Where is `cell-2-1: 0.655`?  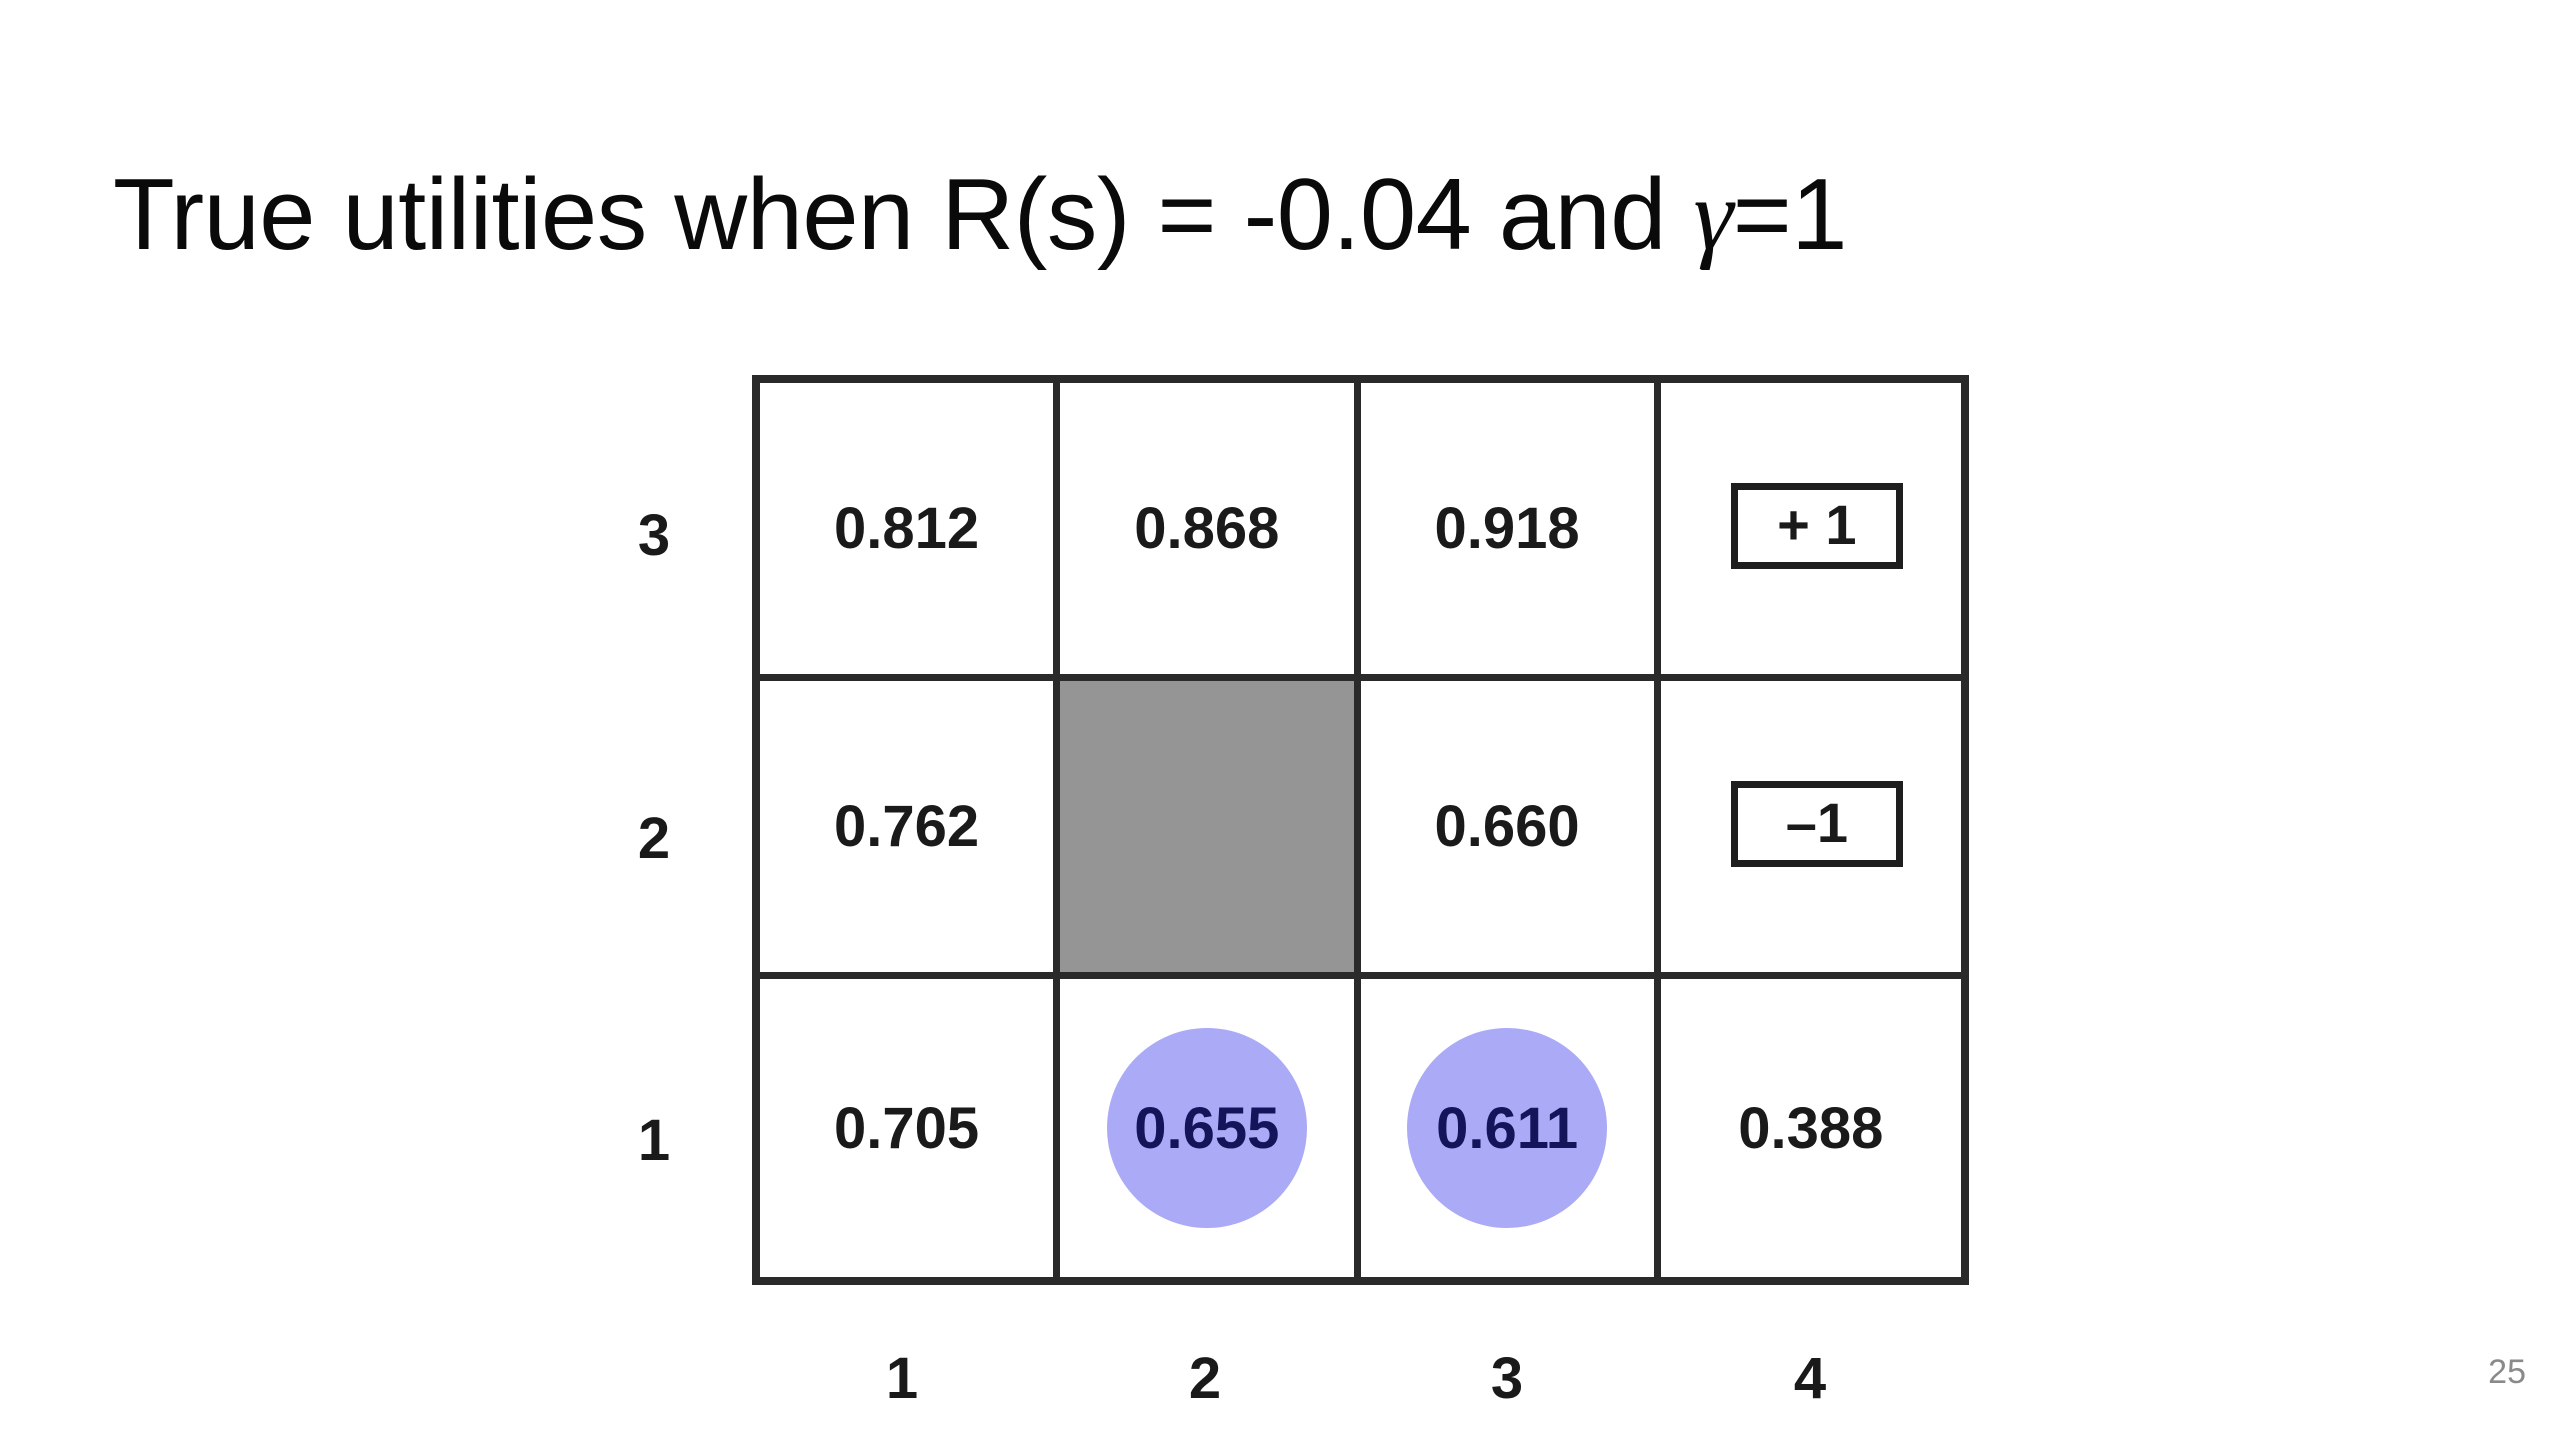 cell-2-1: 0.655 is located at coordinates (1210, 1128).